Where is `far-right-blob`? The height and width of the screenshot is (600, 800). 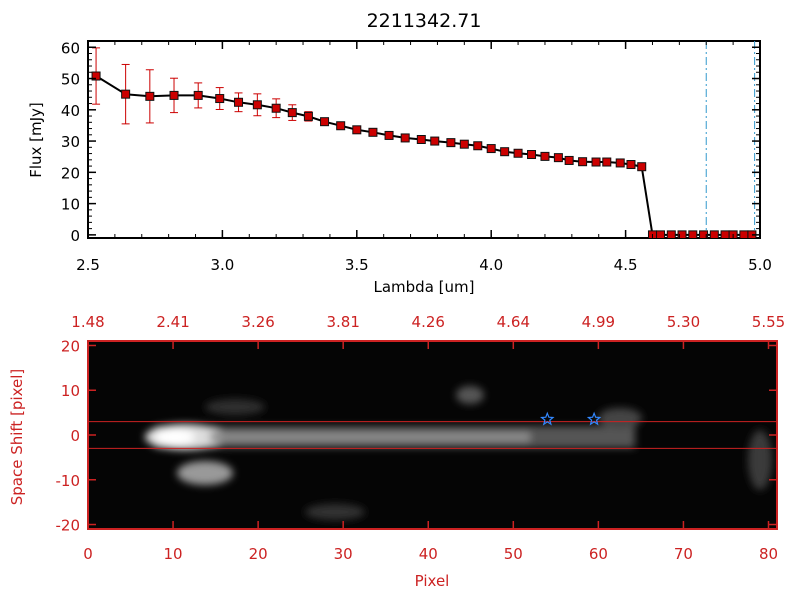
far-right-blob is located at coordinates (760, 460).